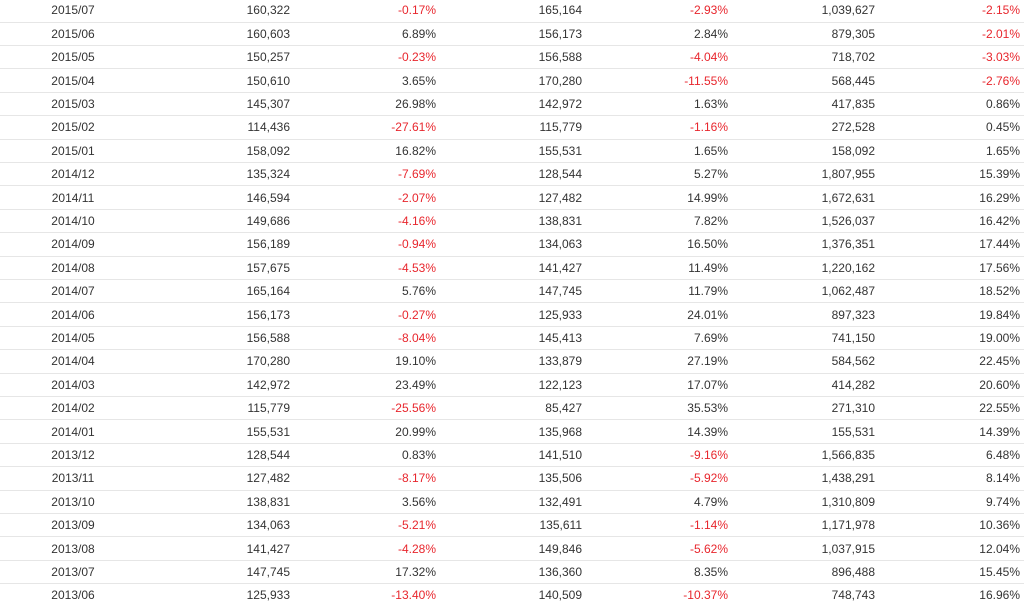 The image size is (1024, 607). I want to click on value-cell: 1,672,631, so click(848, 197).